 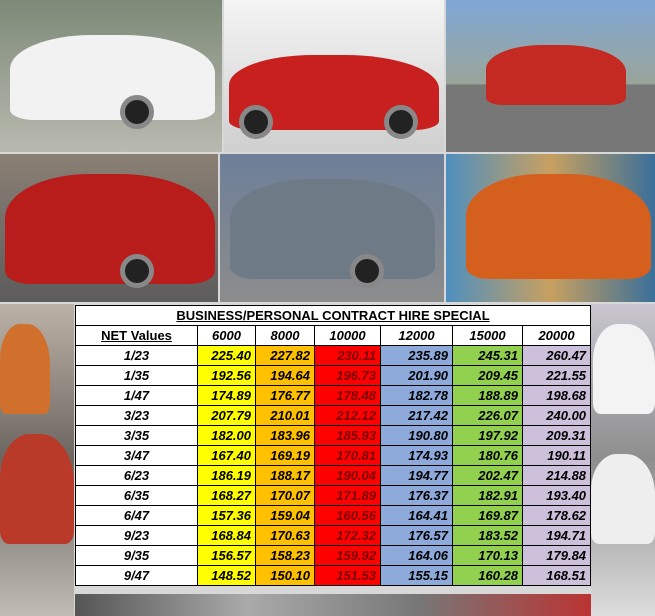 I want to click on row-label: 3/23, so click(x=136, y=415).